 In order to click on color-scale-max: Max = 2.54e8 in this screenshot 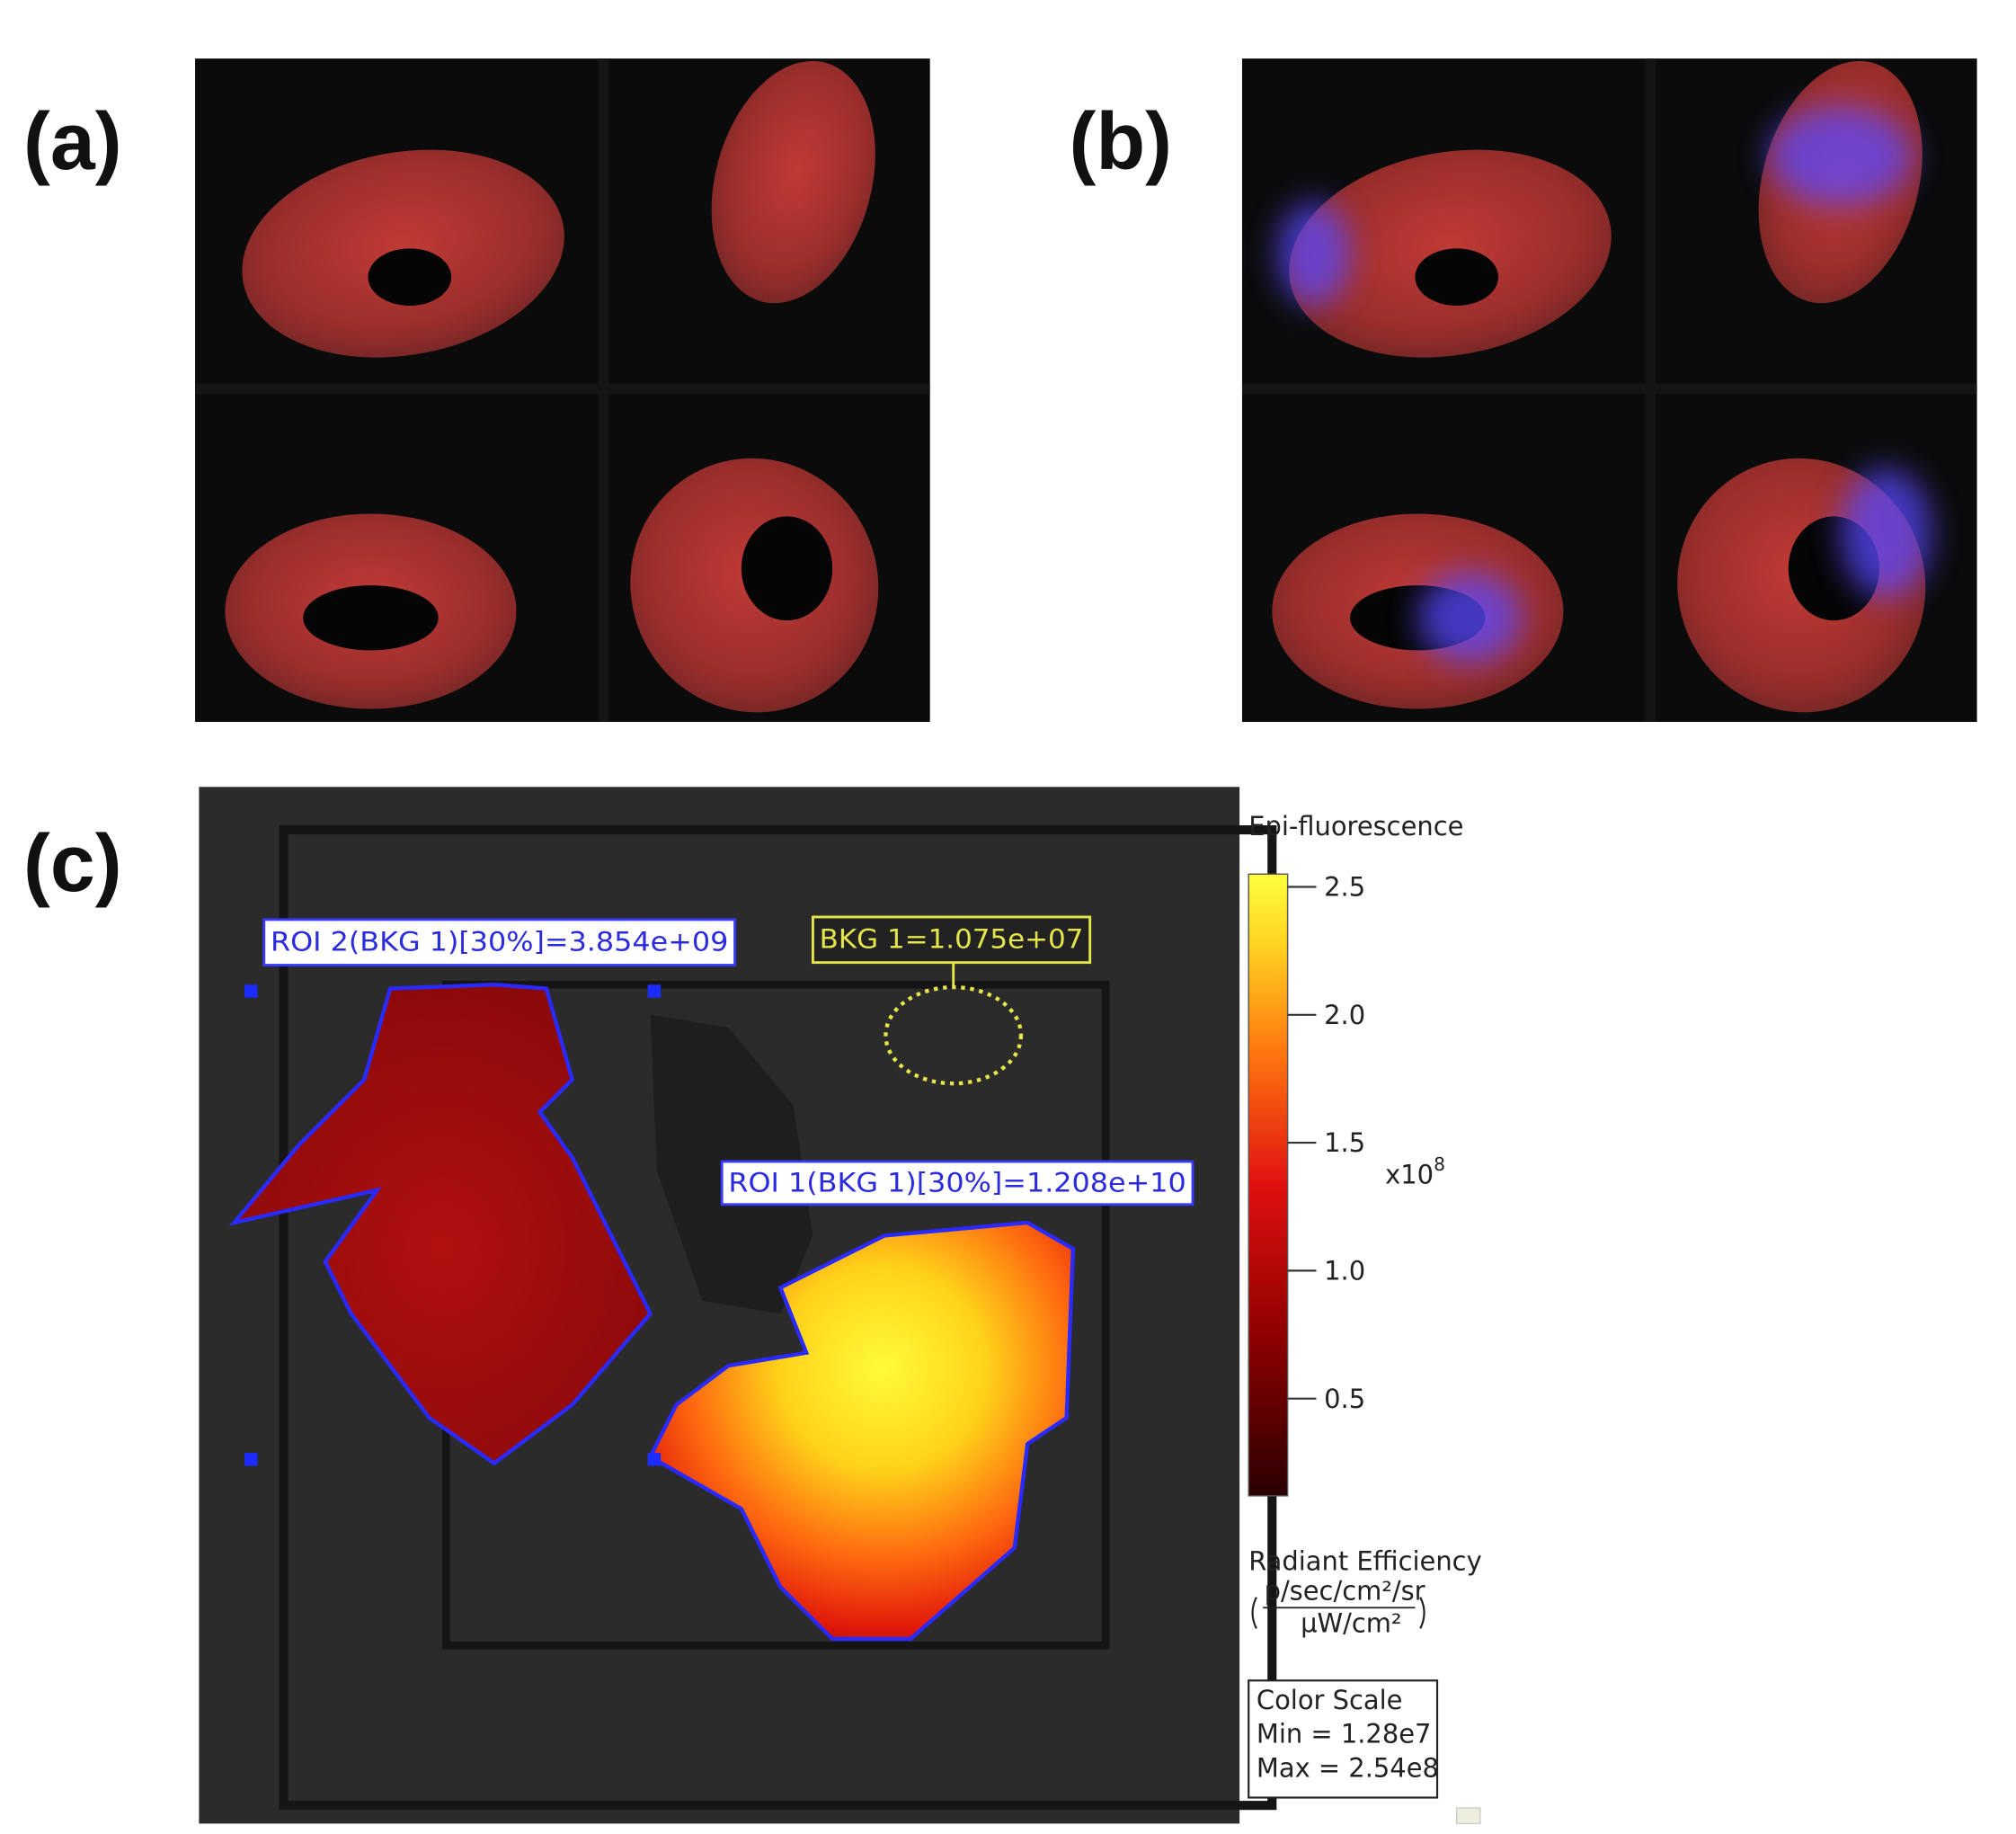, I will do `click(1348, 1768)`.